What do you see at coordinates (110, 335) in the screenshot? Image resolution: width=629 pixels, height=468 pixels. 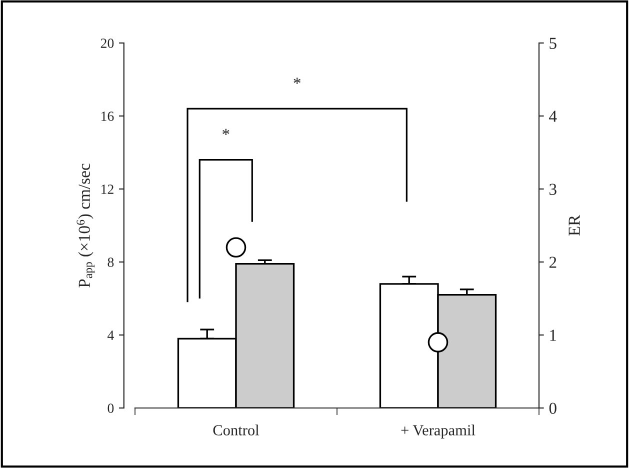 I see `y-tick-label: 4` at bounding box center [110, 335].